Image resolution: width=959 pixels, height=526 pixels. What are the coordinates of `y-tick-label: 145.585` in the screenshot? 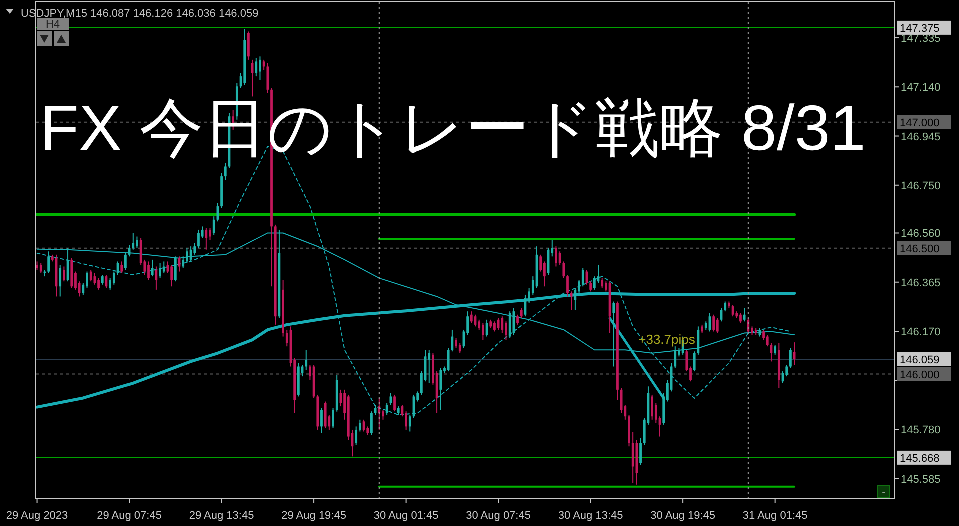 It's located at (921, 480).